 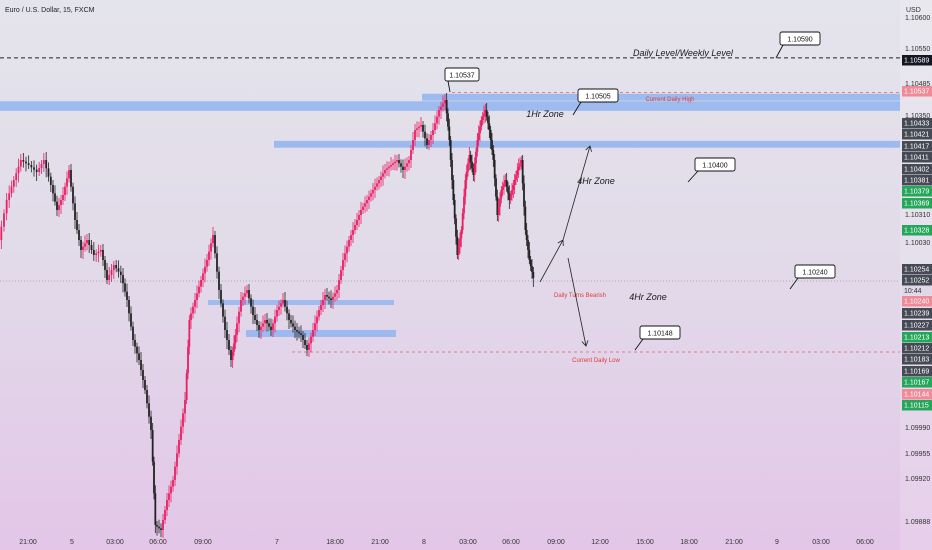 I want to click on zone-rect, so click(x=661, y=97).